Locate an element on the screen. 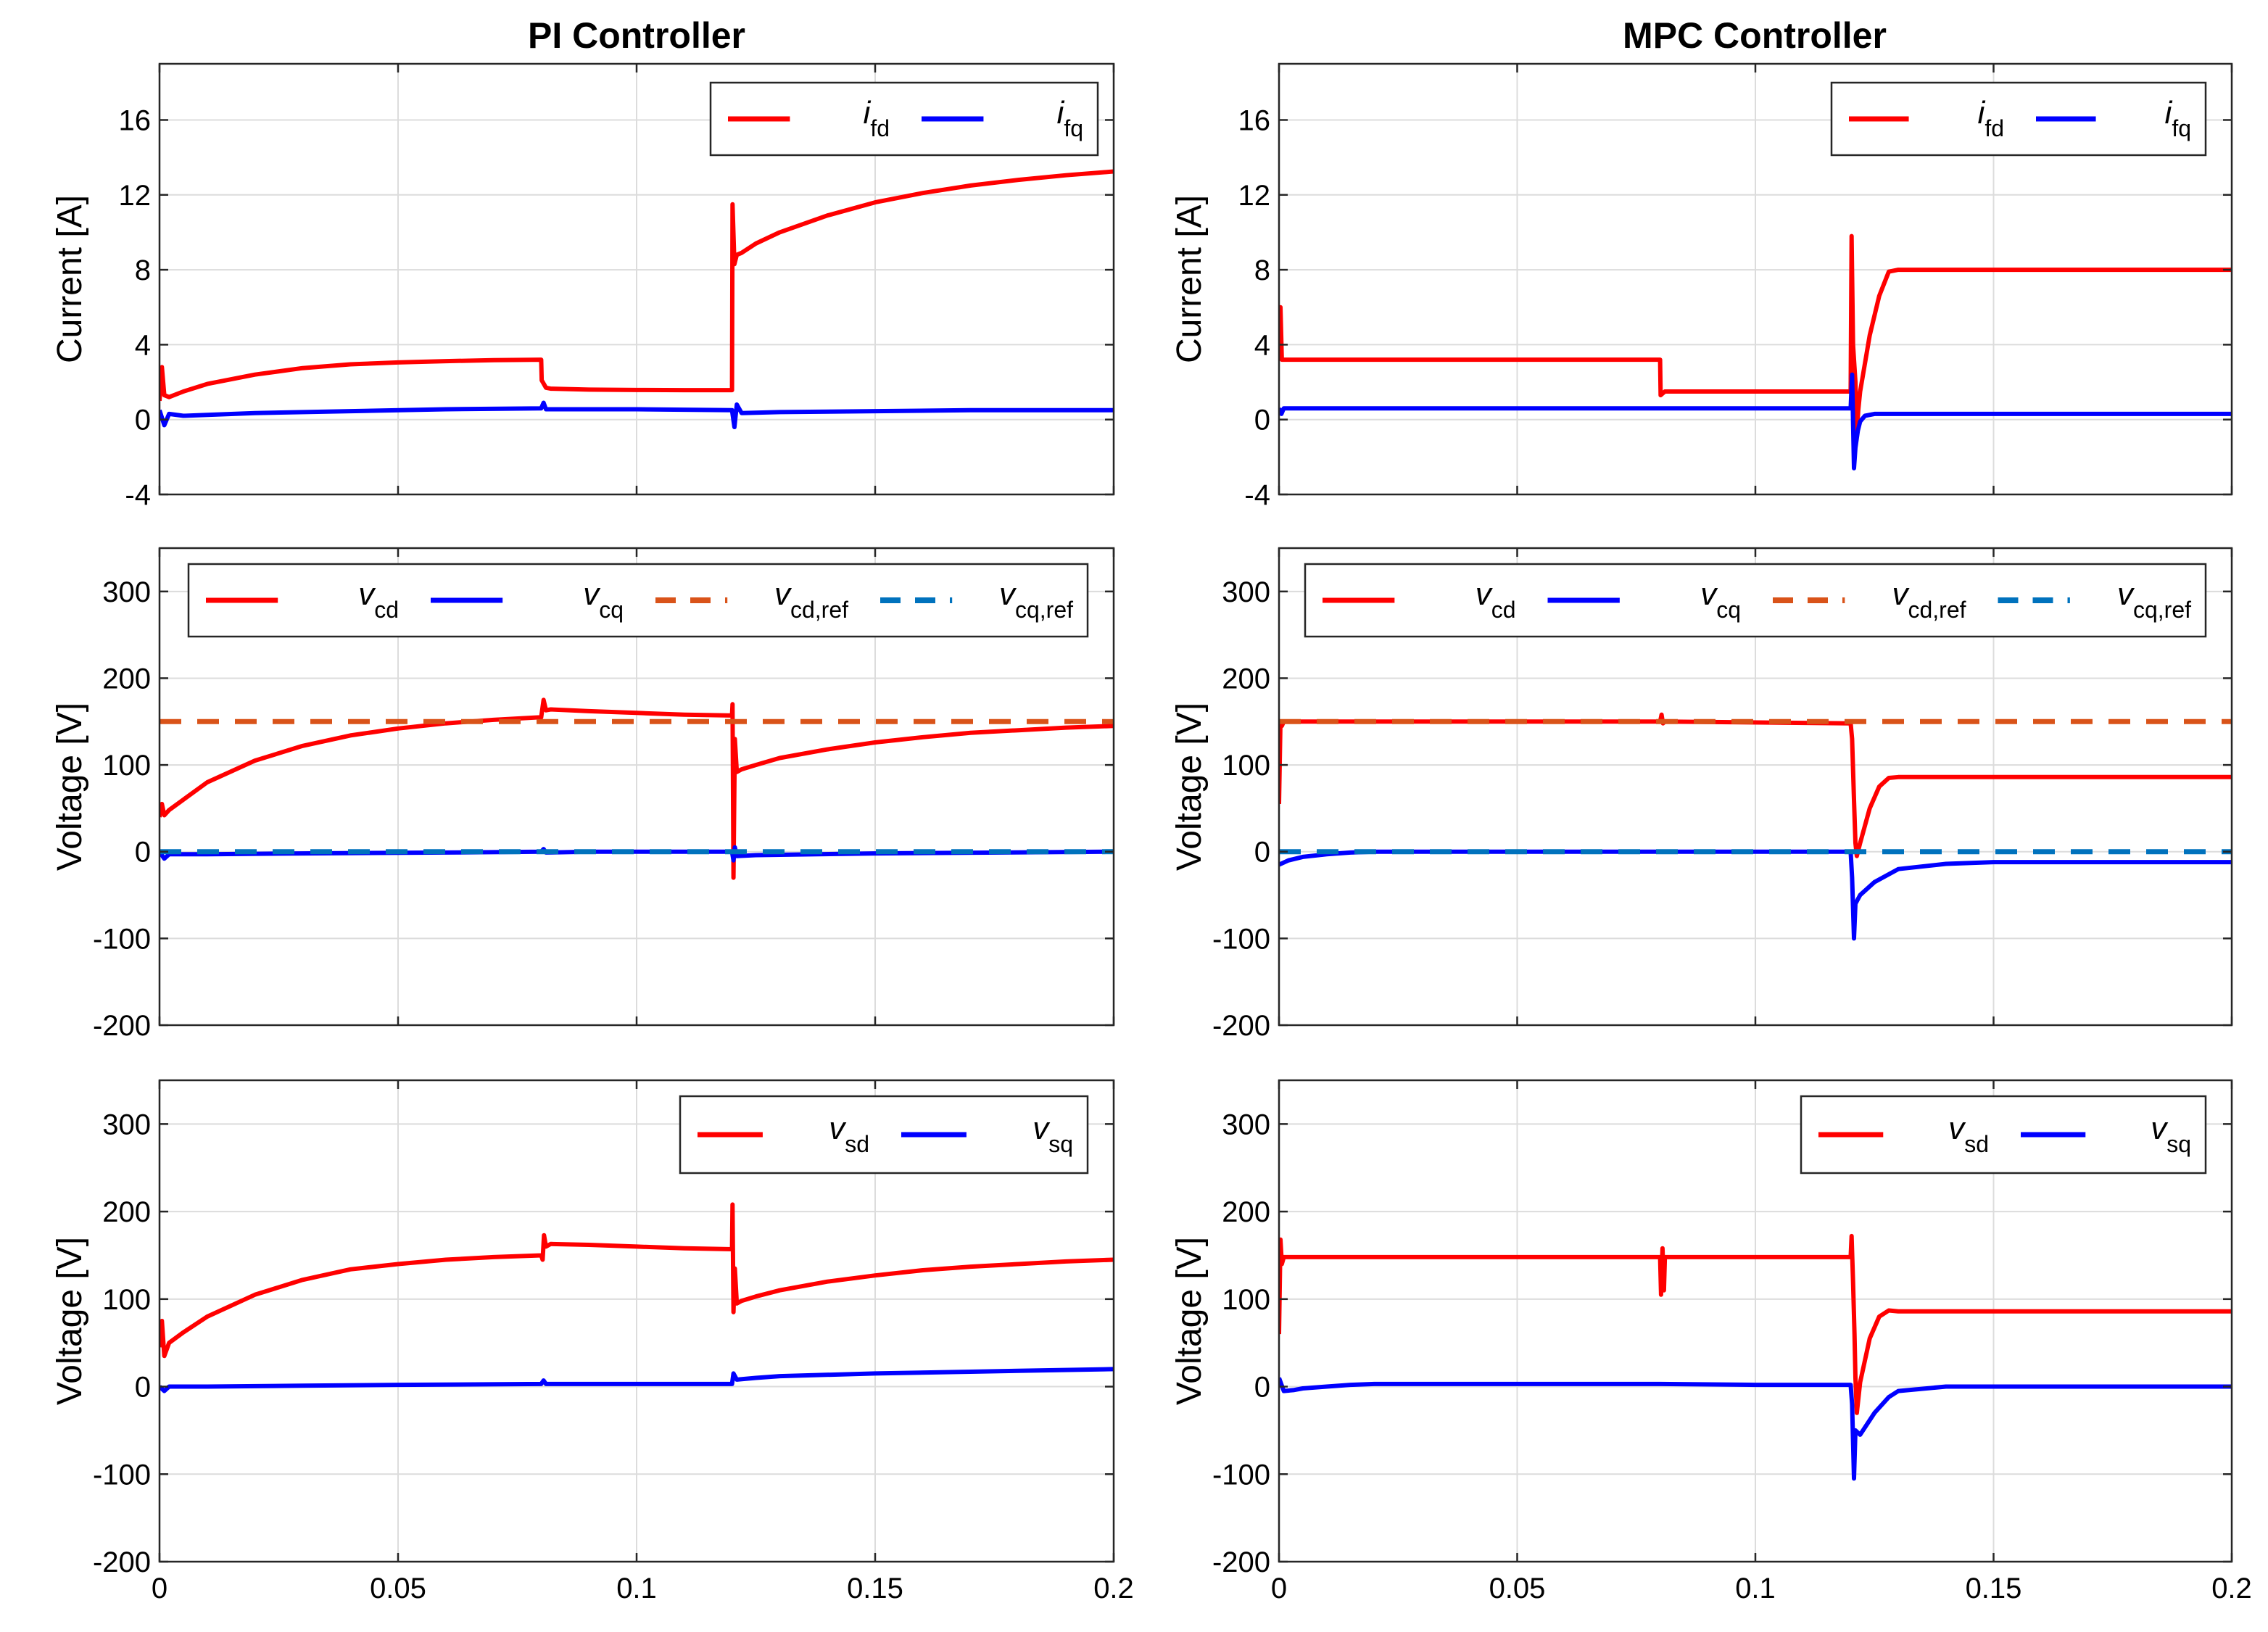  panel-pi-current: -4 0 4 8 12 16 Current [A] ifd ifq is located at coordinates (583, 286).